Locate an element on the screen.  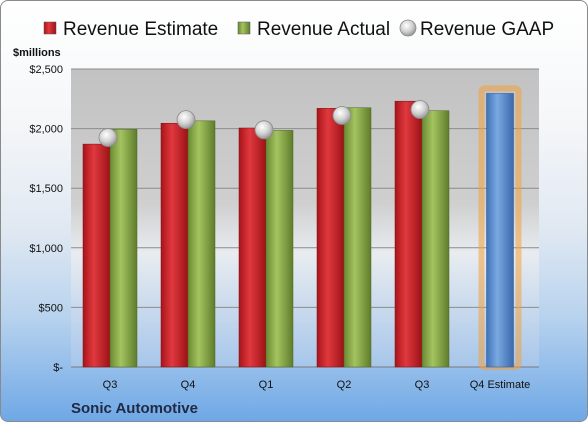
y-axis-ticks: $- $500 $1,000 $1,500 $2,000 $2,500 is located at coordinates (46, 219).